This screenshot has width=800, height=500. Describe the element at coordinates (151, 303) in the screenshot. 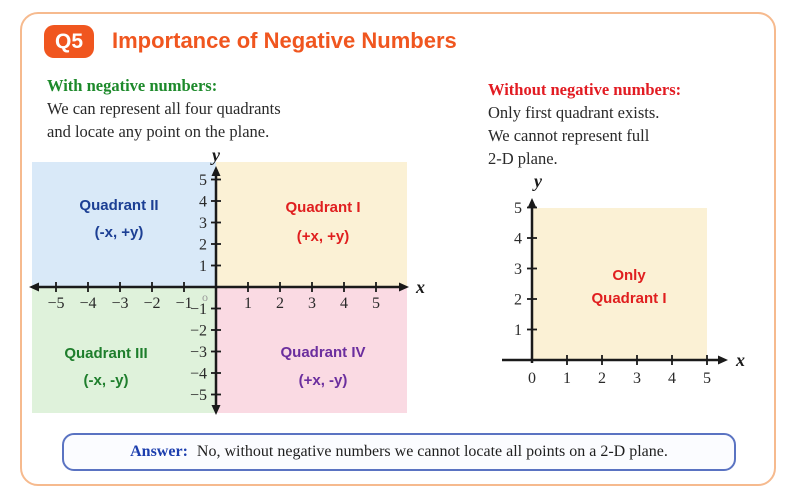

I see `x-tick-label: −2` at that location.